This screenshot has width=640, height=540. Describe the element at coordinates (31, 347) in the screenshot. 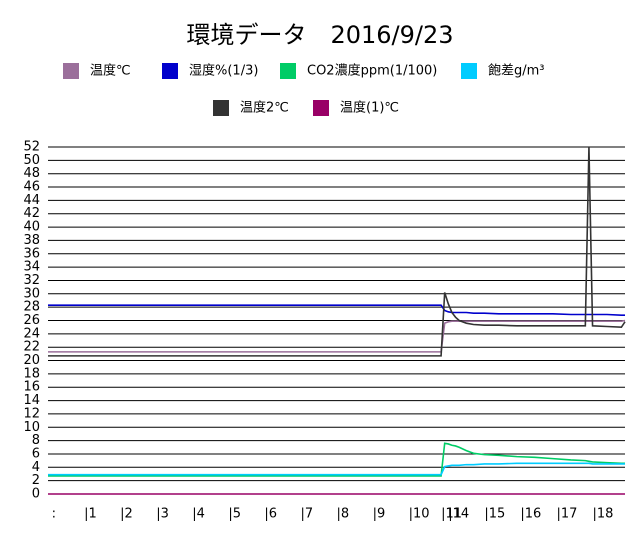

I see `y-tick-label: 22` at that location.